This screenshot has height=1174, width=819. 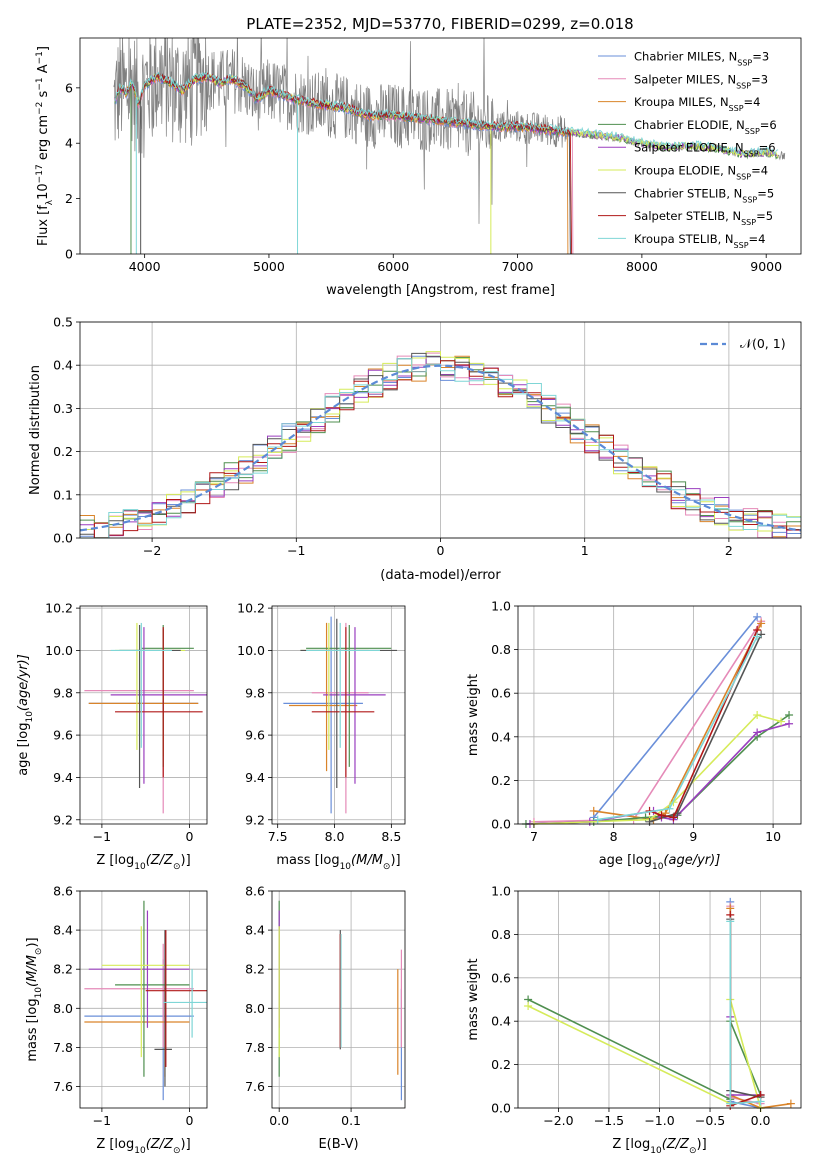 What do you see at coordinates (35, 430) in the screenshot?
I see `y-axis-label: Normed distribution` at bounding box center [35, 430].